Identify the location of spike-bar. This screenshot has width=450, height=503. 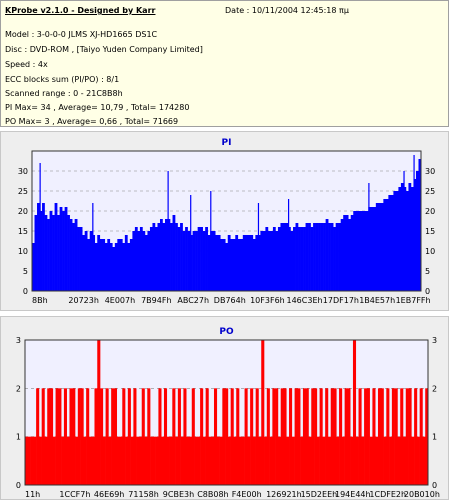
(369, 237).